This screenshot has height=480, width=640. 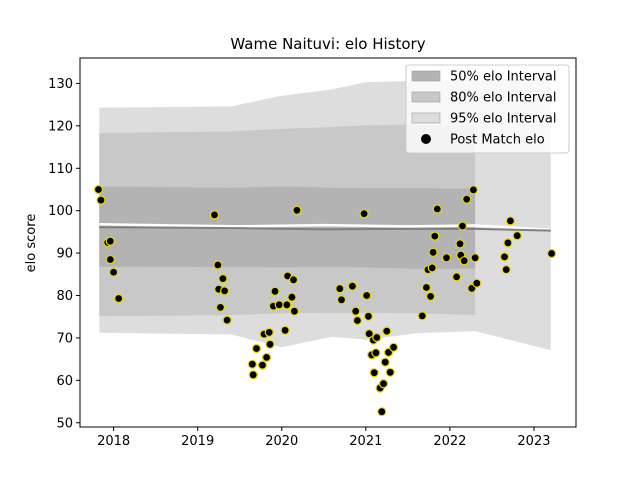 I want to click on legend-box, so click(x=487, y=109).